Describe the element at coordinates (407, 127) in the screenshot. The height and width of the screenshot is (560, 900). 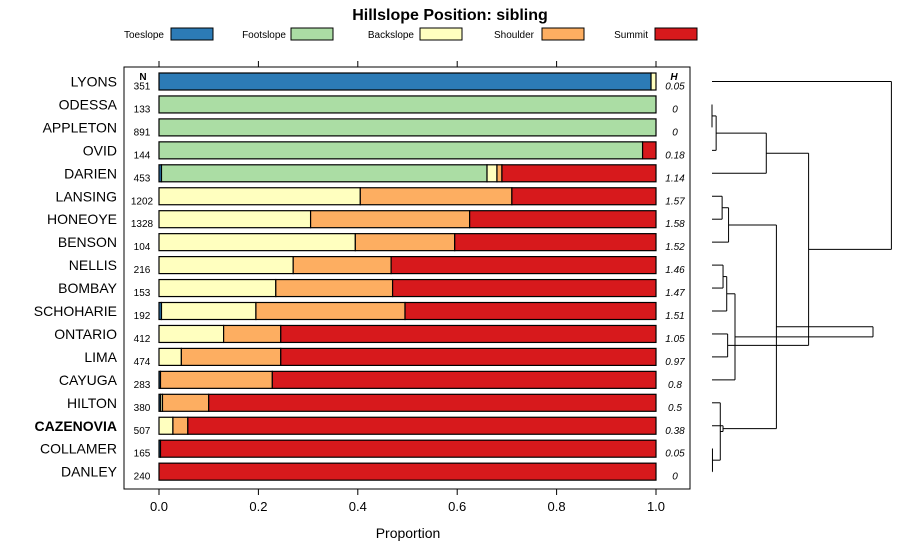
I see `bar-segment-appleton-footslope` at that location.